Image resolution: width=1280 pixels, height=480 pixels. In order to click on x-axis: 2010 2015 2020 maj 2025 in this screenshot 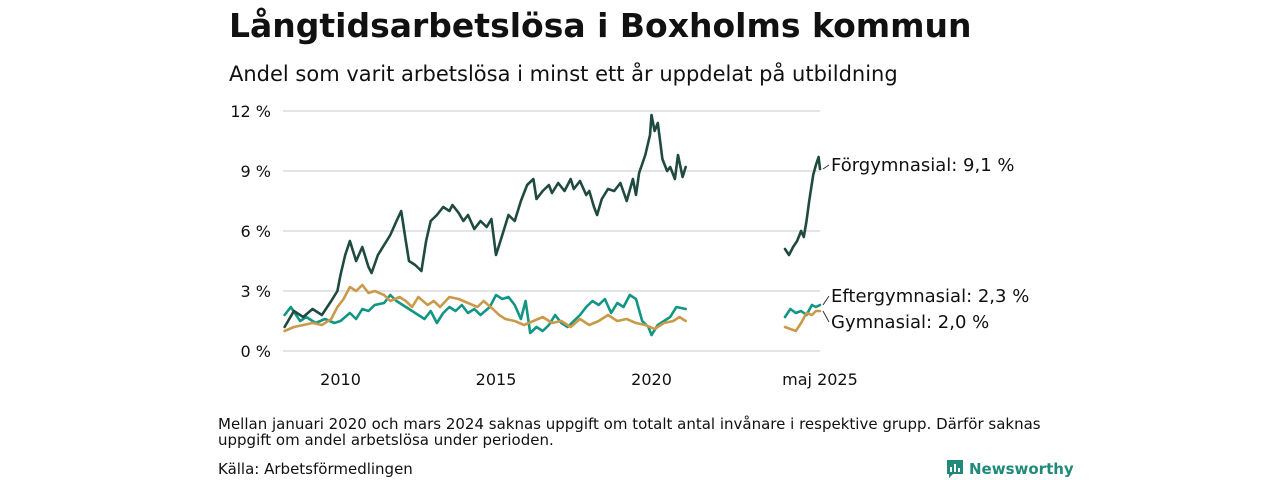, I will do `click(589, 379)`.